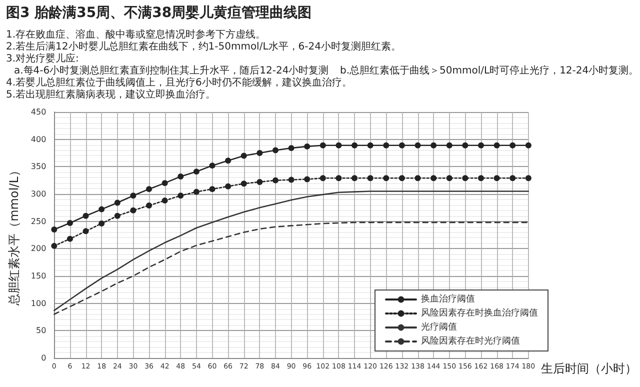 This screenshot has height=387, width=640. What do you see at coordinates (38, 276) in the screenshot?
I see `y-tick-label: 150` at bounding box center [38, 276].